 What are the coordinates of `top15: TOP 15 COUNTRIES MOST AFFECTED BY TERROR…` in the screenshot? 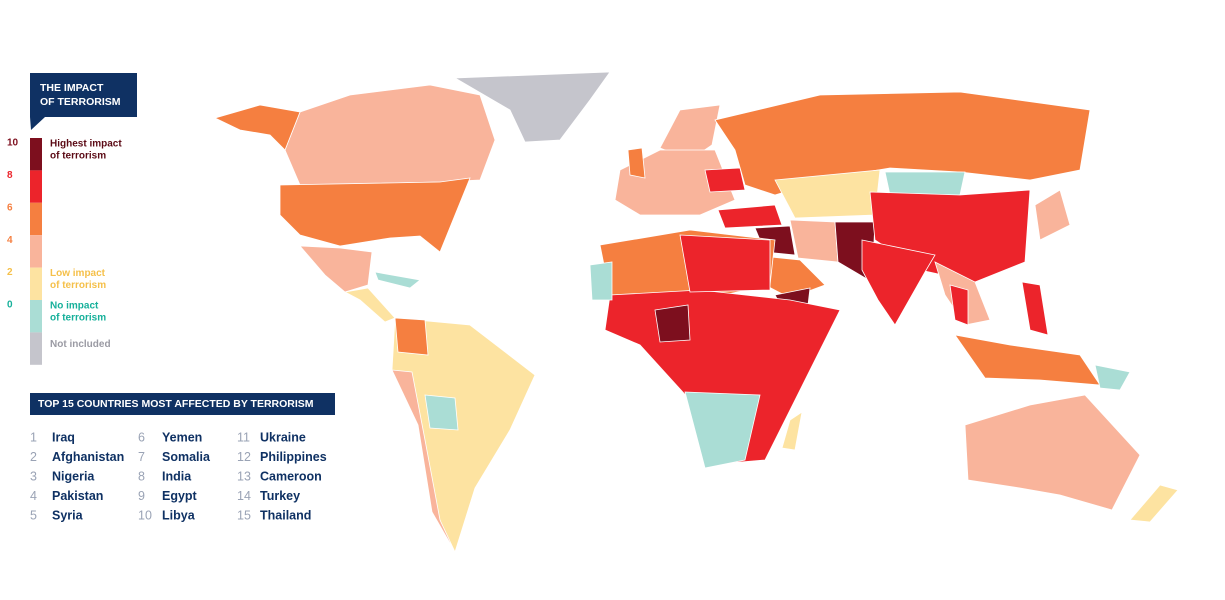 It's located at (182, 457).